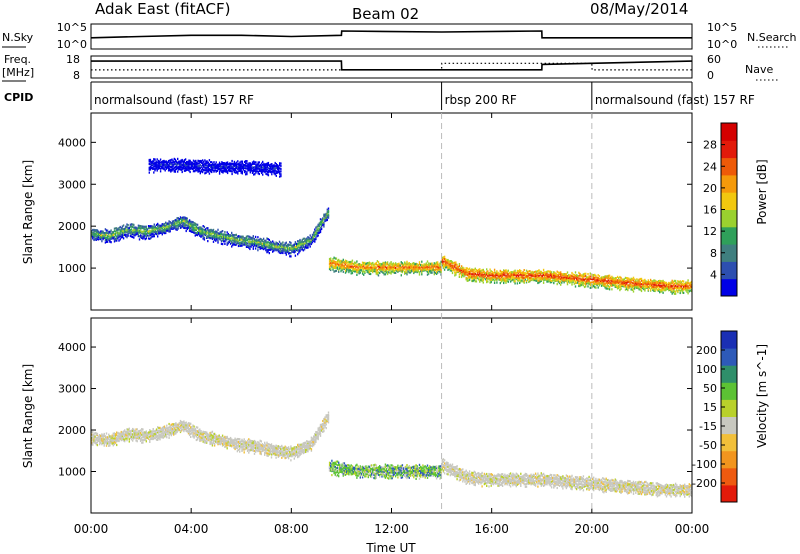 Image resolution: width=800 pixels, height=554 pixels. I want to click on colorbar-tick-label: 12, so click(710, 231).